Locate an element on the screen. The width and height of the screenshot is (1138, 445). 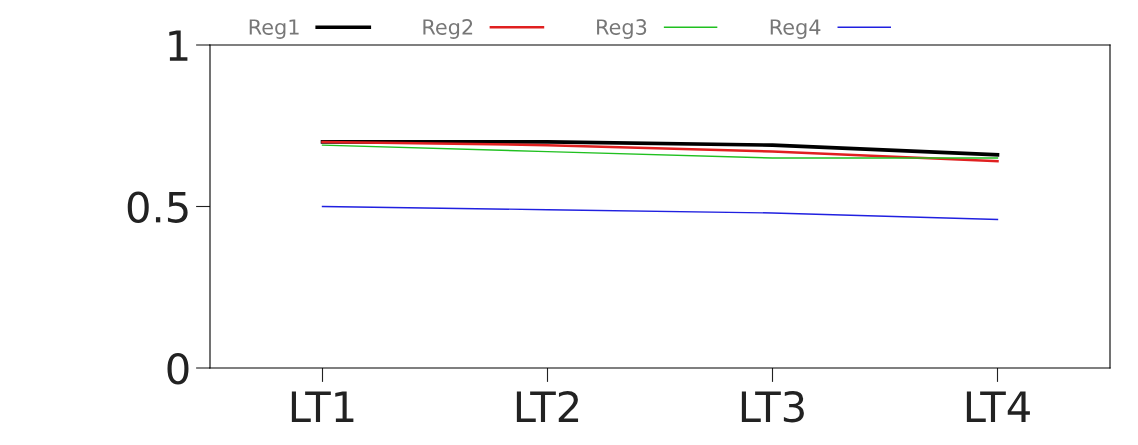
y-tick-label: 1 is located at coordinates (178, 45).